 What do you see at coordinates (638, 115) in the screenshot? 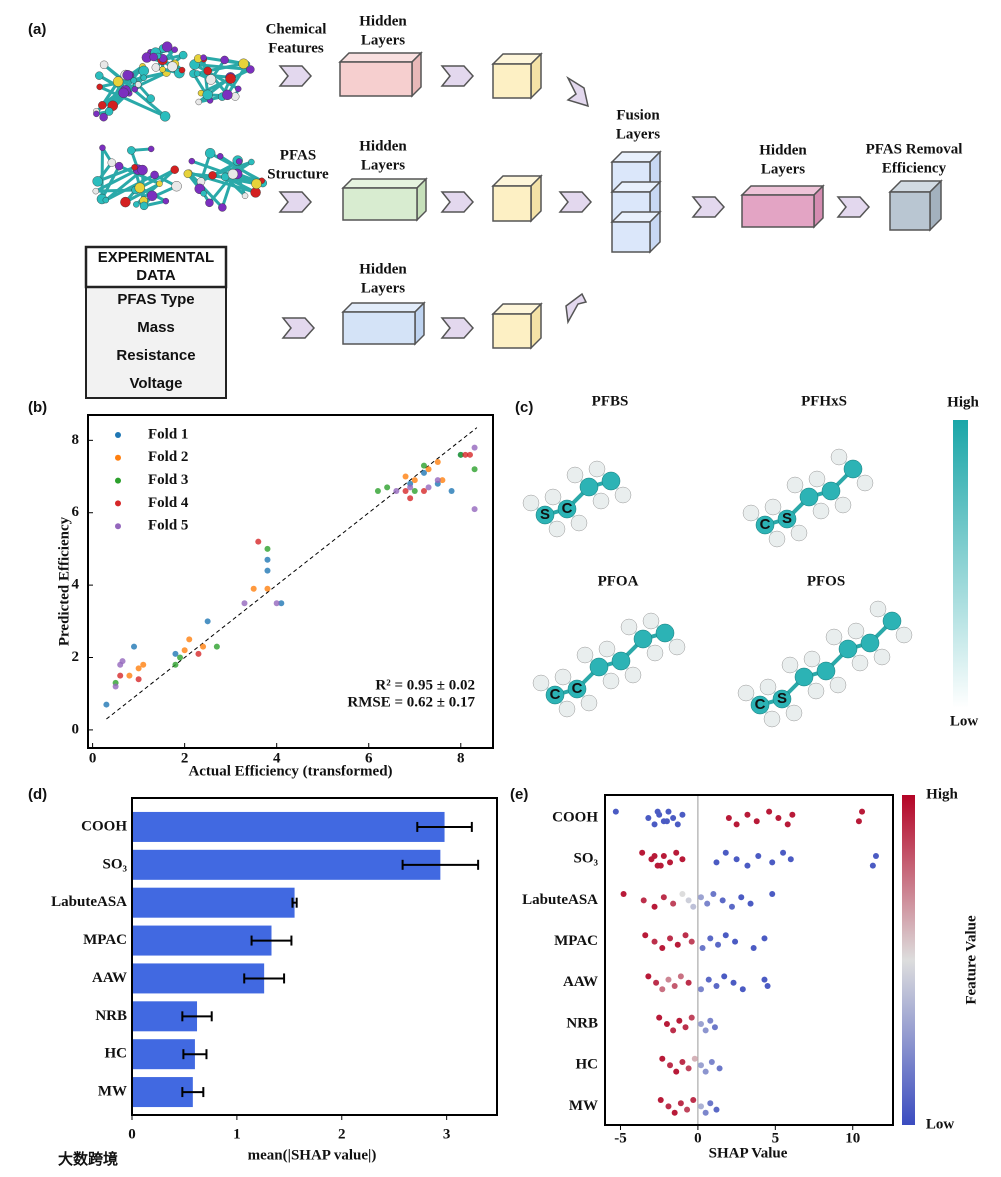
I see `diagram-label: Fusion` at bounding box center [638, 115].